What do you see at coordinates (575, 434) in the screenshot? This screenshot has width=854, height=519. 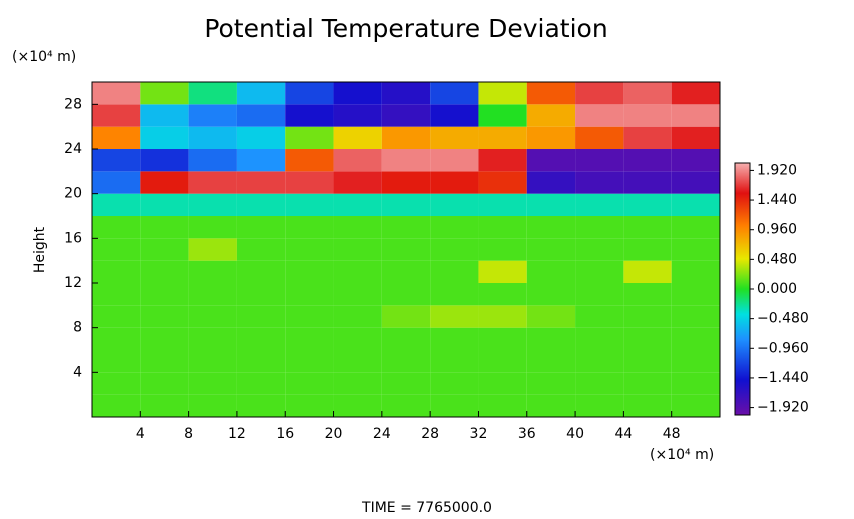 I see `x-tick-label: 40` at bounding box center [575, 434].